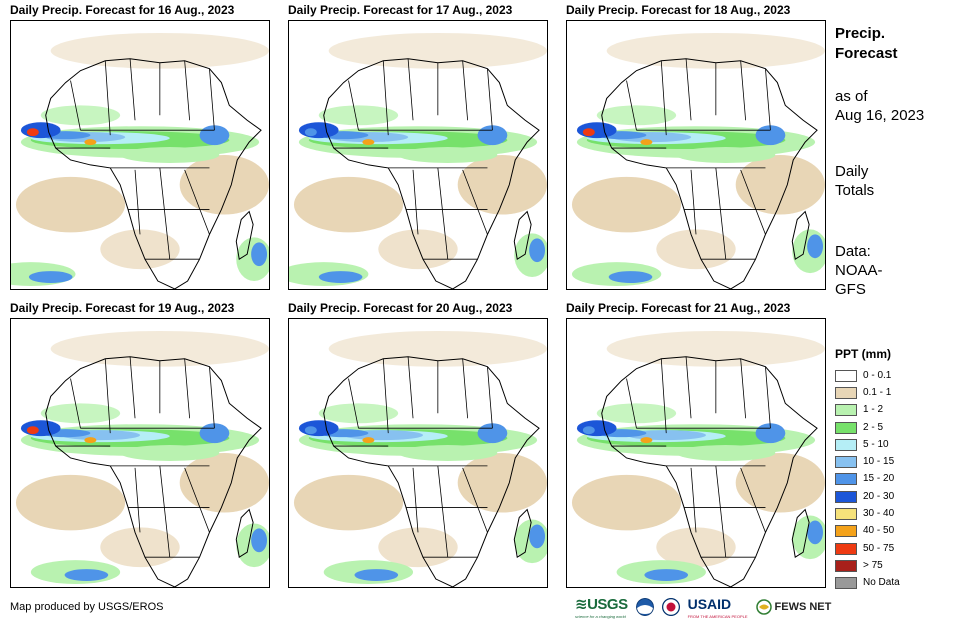  What do you see at coordinates (860, 33) in the screenshot?
I see `title-line-1: Precip.` at bounding box center [860, 33].